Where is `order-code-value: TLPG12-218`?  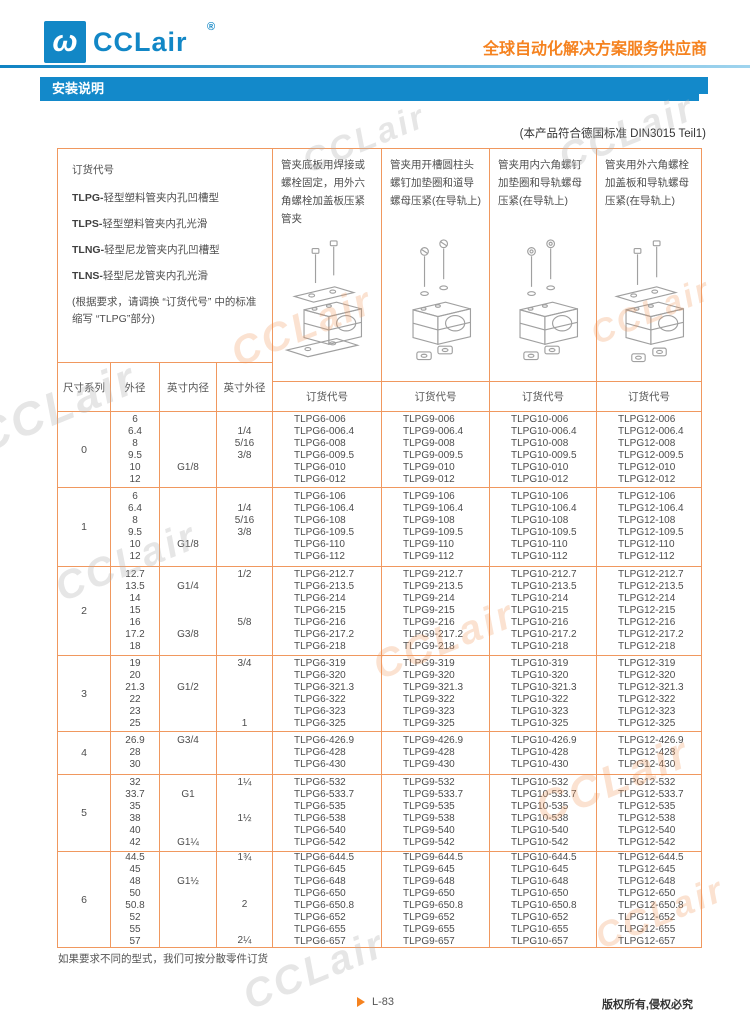 order-code-value: TLPG12-218 is located at coordinates (647, 646).